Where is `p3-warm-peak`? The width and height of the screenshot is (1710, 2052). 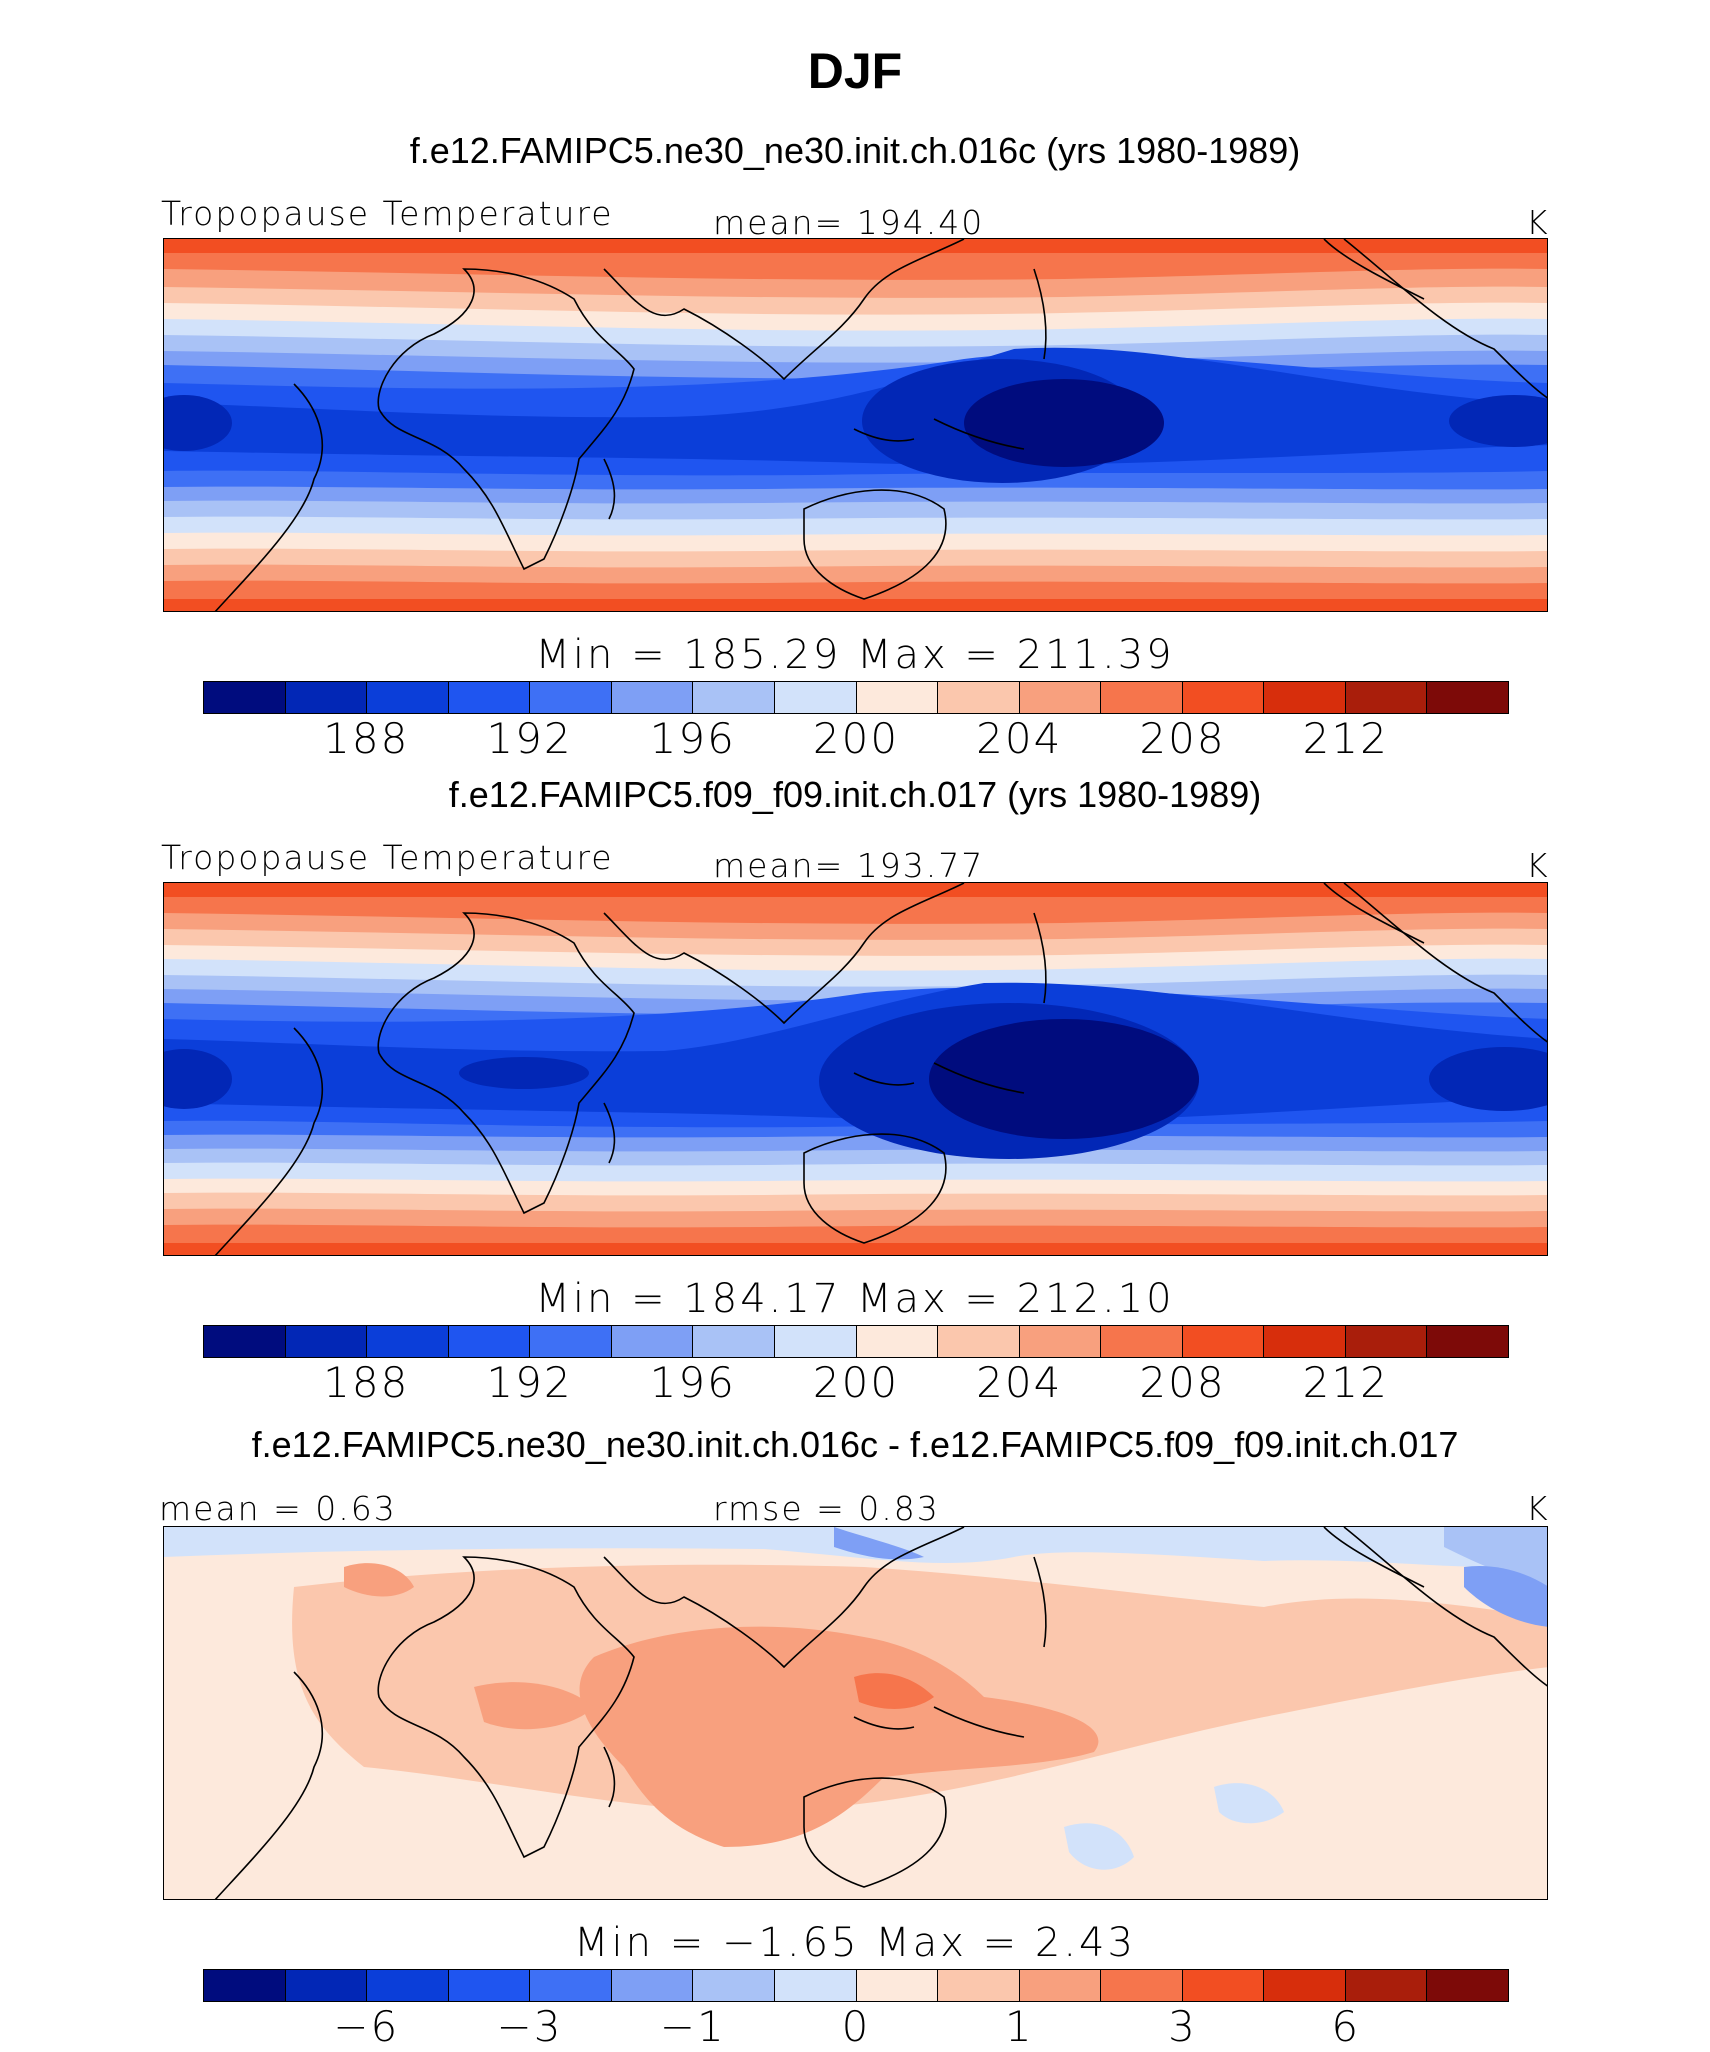 p3-warm-peak is located at coordinates (894, 1691).